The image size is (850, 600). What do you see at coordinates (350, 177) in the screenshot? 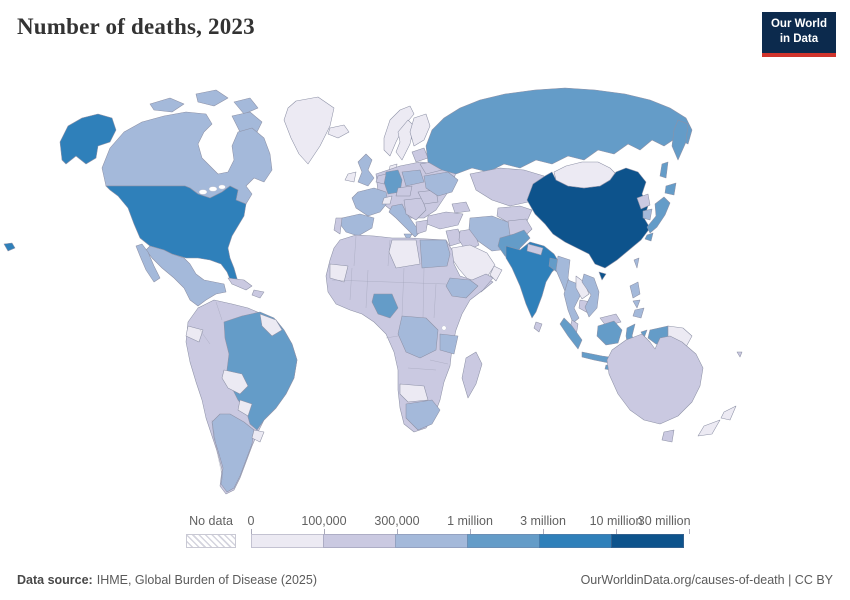
I see `country-ireland` at bounding box center [350, 177].